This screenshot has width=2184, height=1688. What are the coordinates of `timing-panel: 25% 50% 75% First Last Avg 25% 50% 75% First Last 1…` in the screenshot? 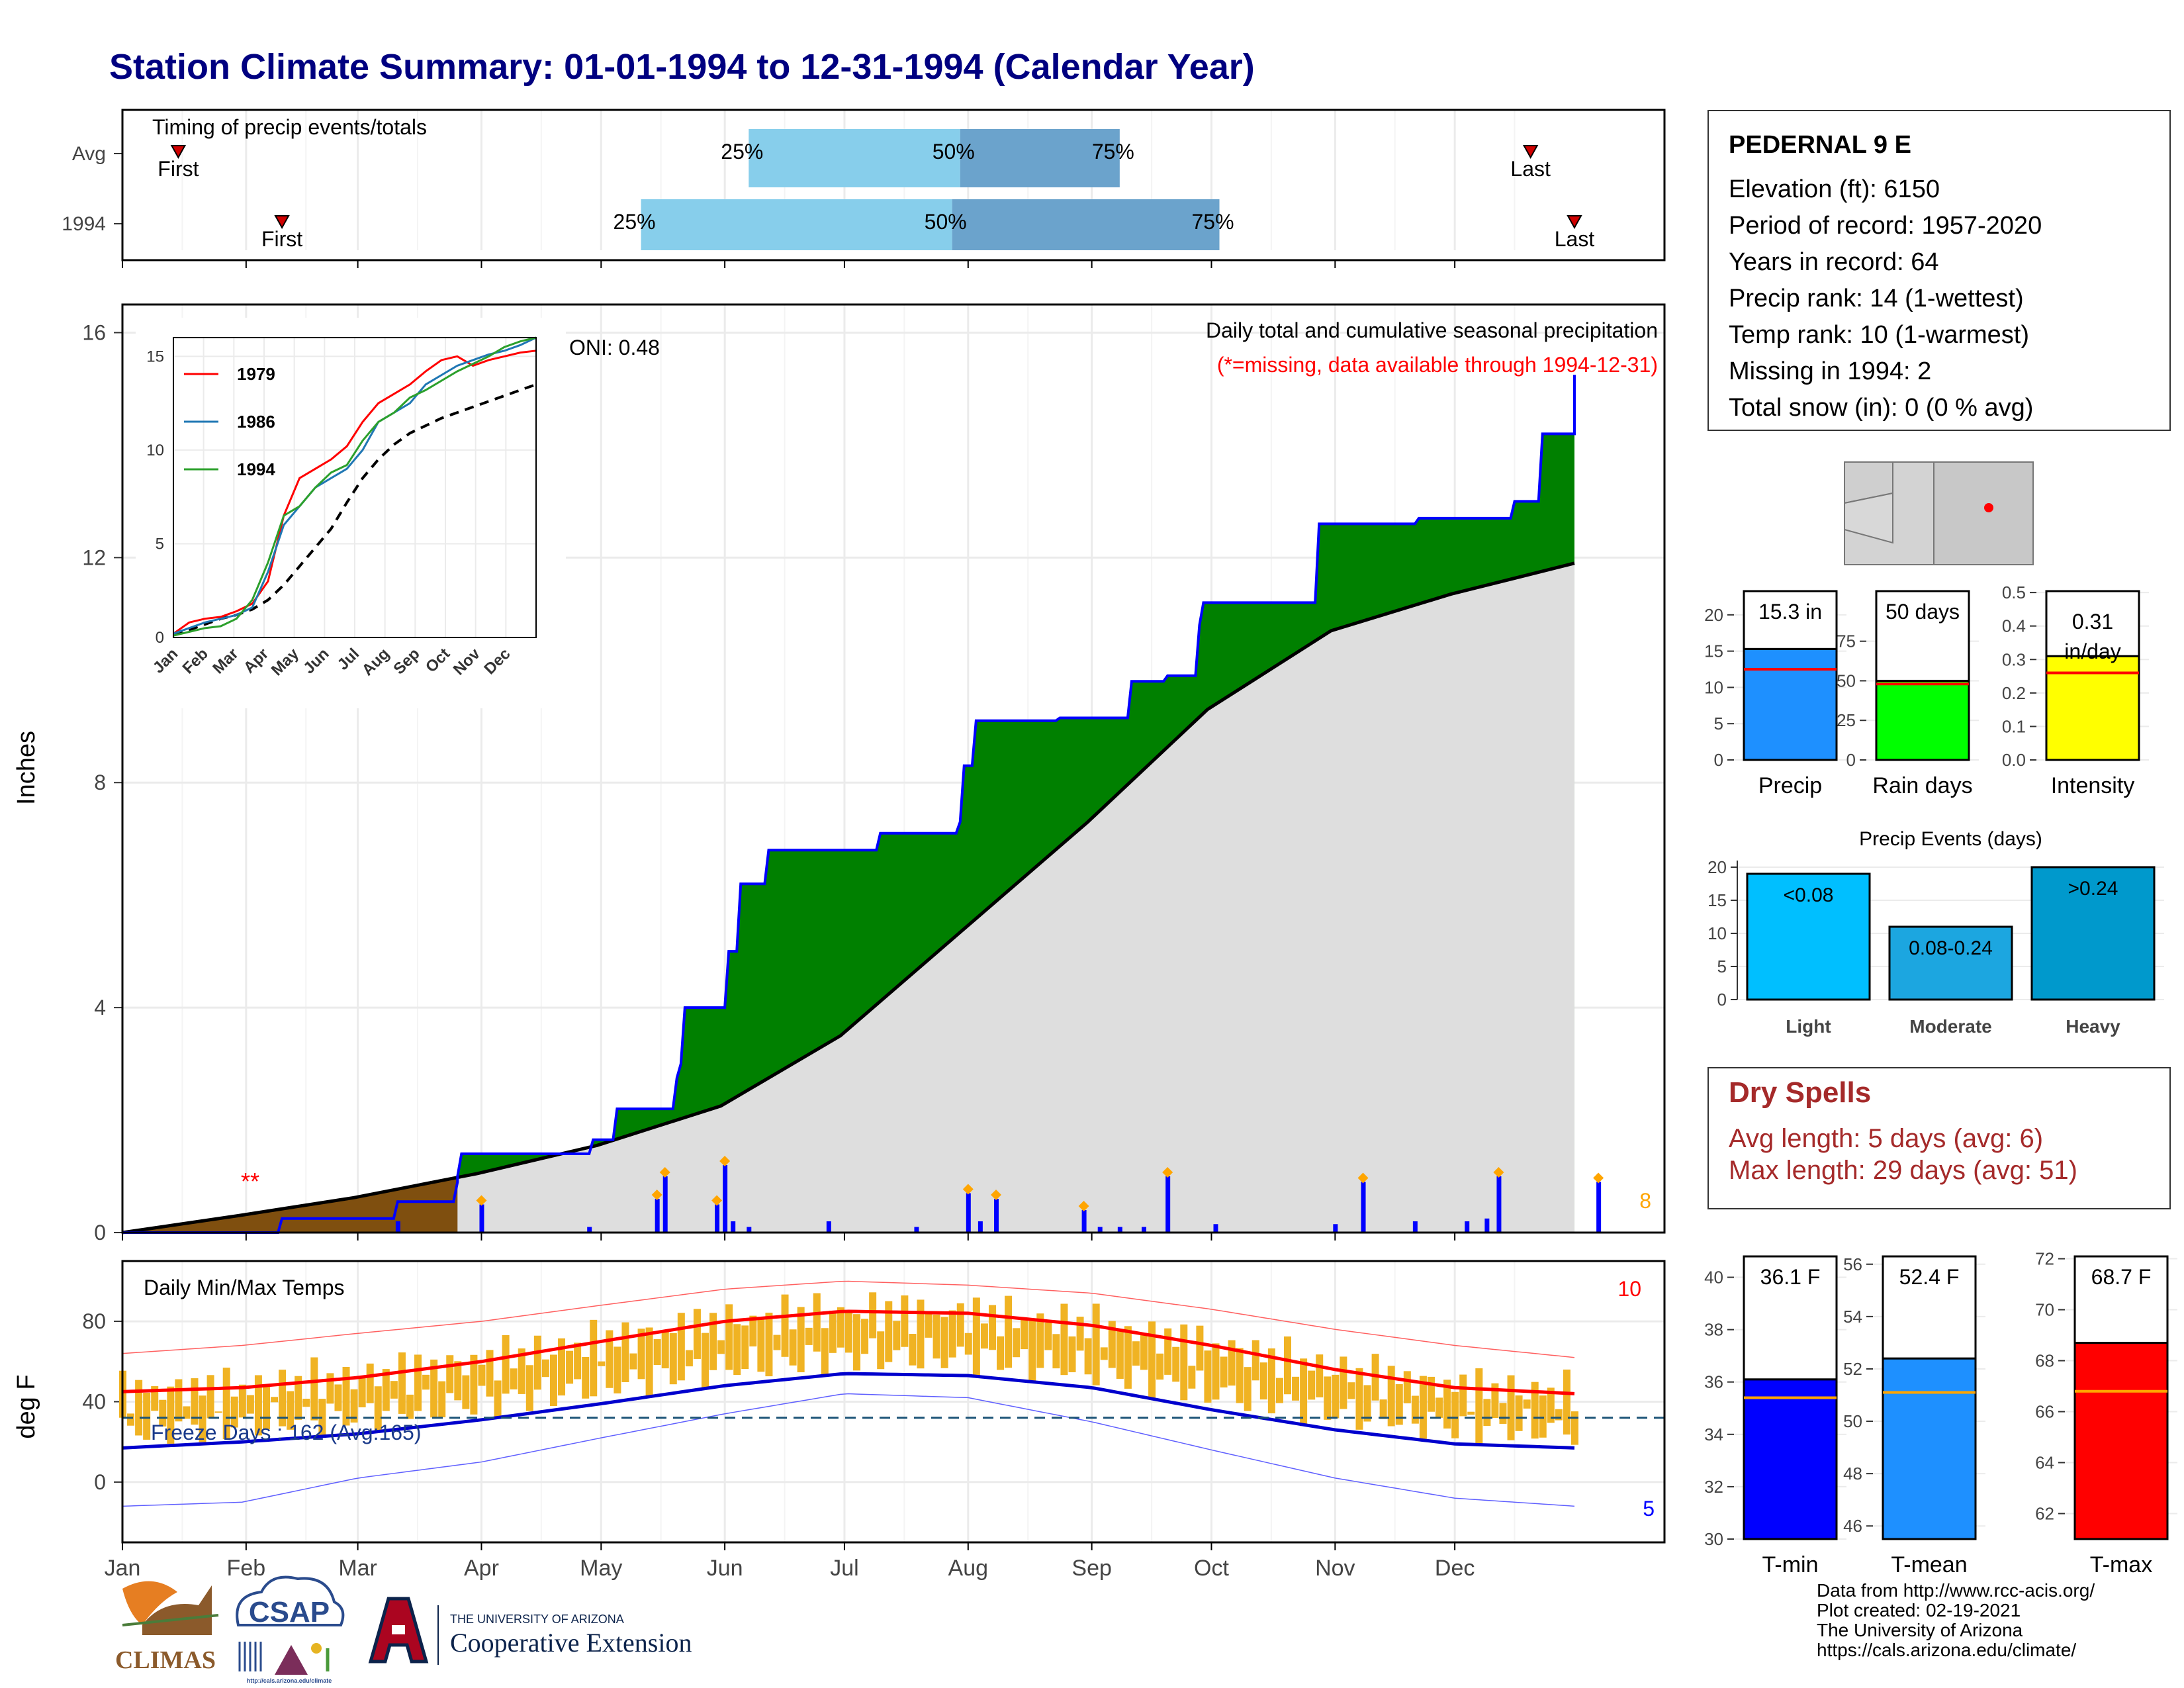 It's located at (876, 189).